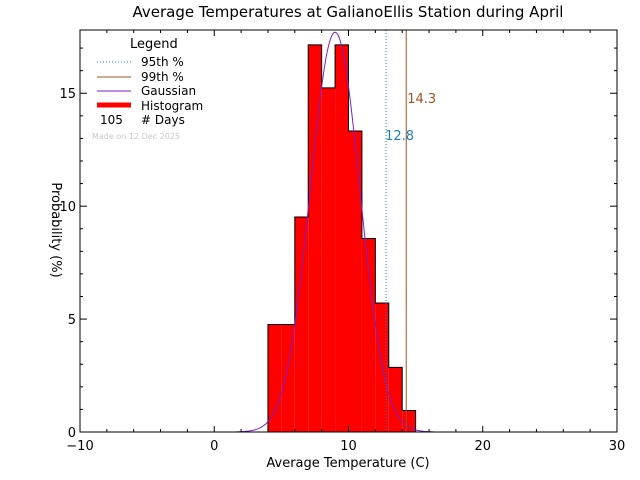 The width and height of the screenshot is (640, 480). What do you see at coordinates (154, 44) in the screenshot?
I see `legend-title: Legend` at bounding box center [154, 44].